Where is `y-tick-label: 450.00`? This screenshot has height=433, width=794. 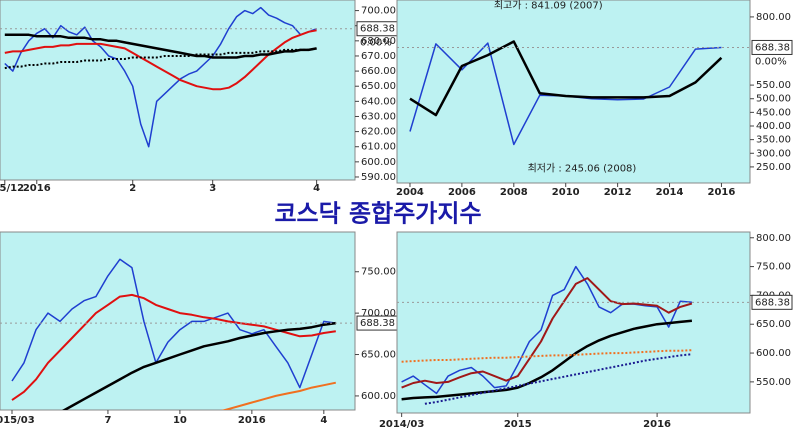
y-tick-label: 450.00 is located at coordinates (773, 112).